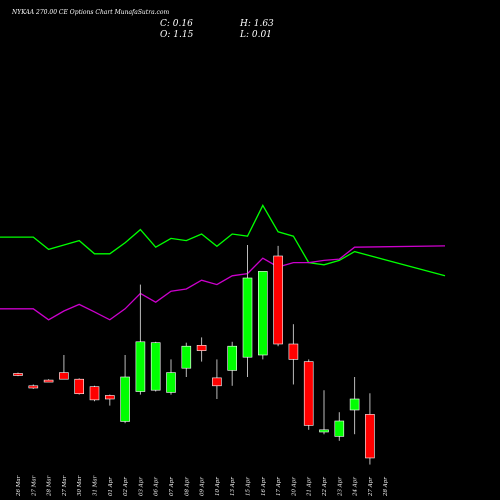 The width and height of the screenshot is (500, 500). I want to click on x-tick-label: 16 Apr, so click(264, 486).